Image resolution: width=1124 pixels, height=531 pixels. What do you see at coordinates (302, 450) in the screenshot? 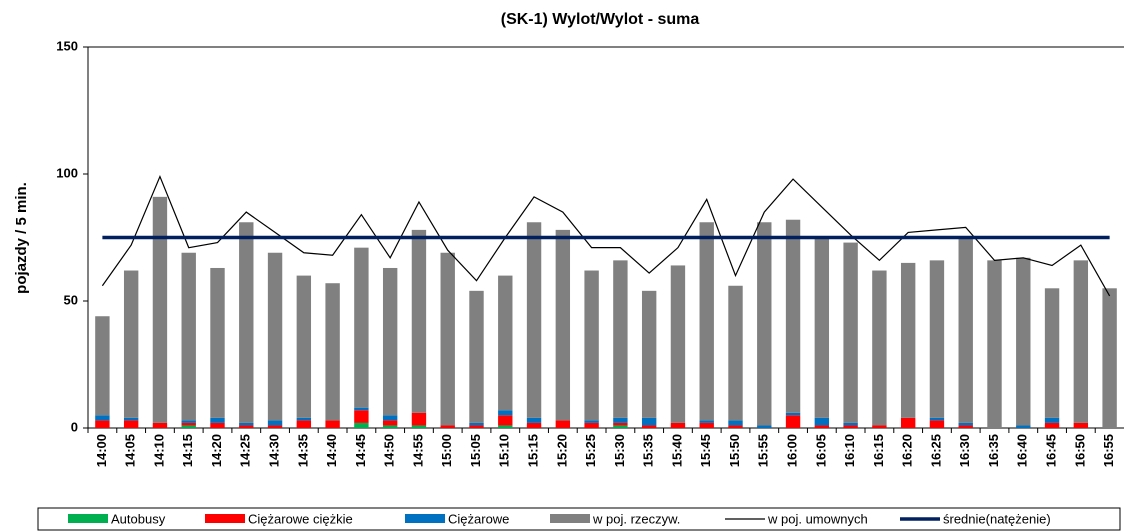
I see `x-tick-label: 14:35` at bounding box center [302, 450].